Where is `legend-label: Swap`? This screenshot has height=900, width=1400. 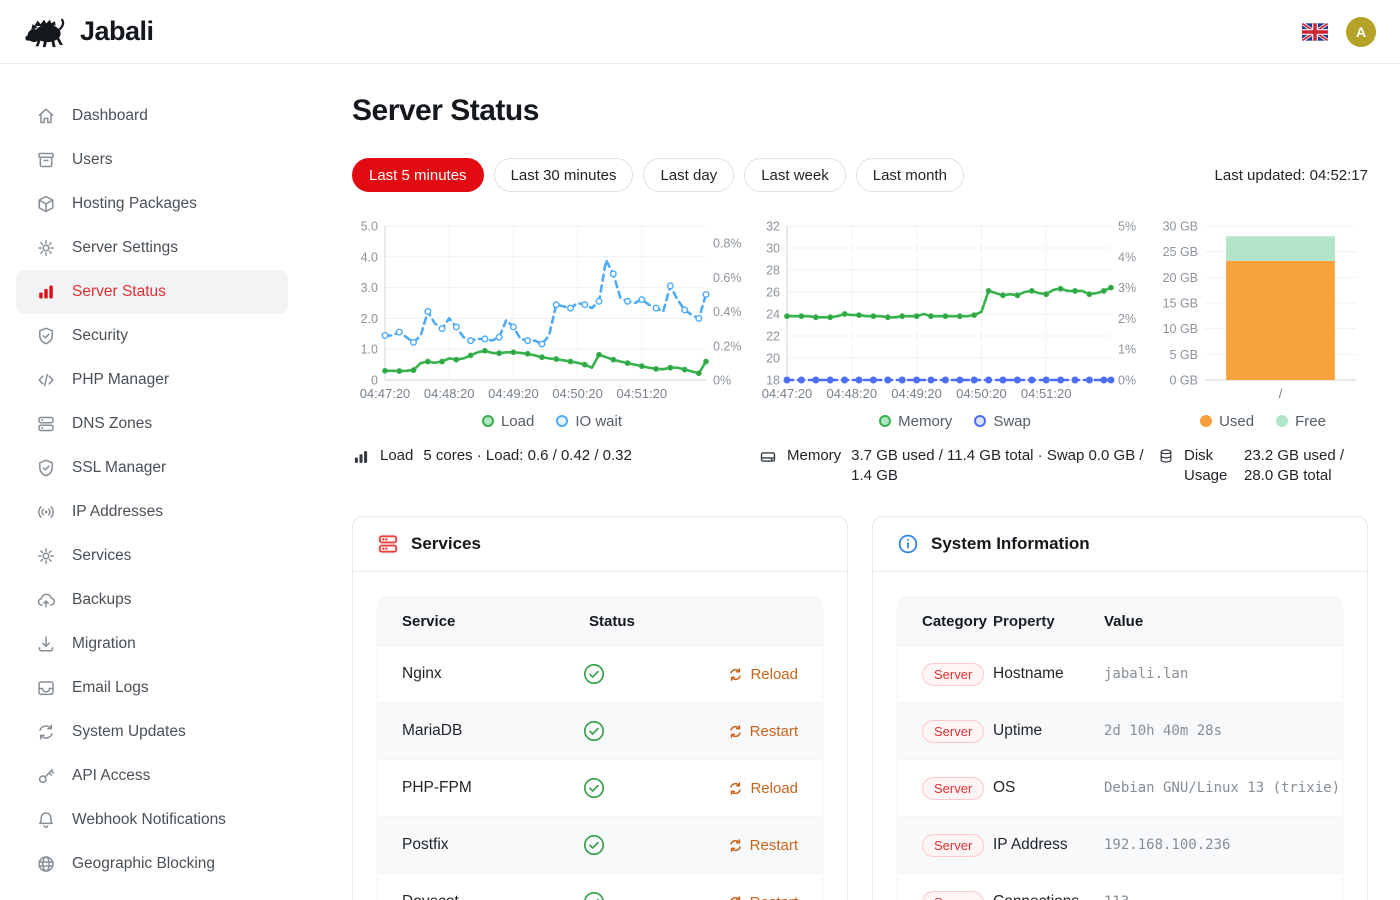
legend-label: Swap is located at coordinates (1012, 421).